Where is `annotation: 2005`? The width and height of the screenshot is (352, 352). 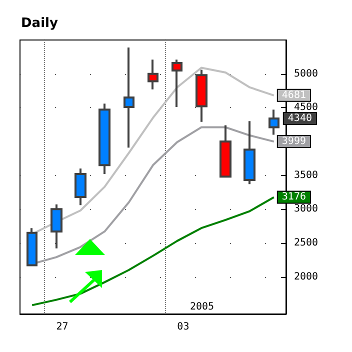
annotation: 2005 is located at coordinates (202, 307).